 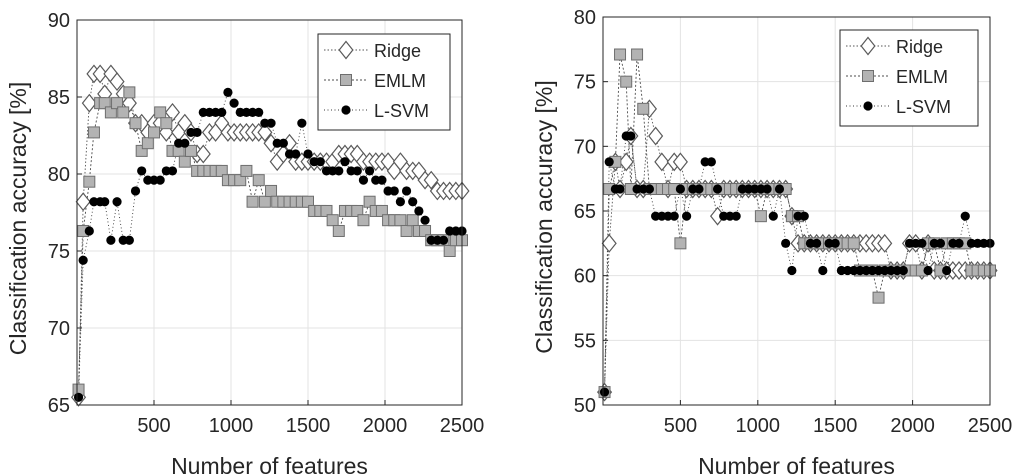 I want to click on x-tick-label: 500, so click(x=680, y=426).